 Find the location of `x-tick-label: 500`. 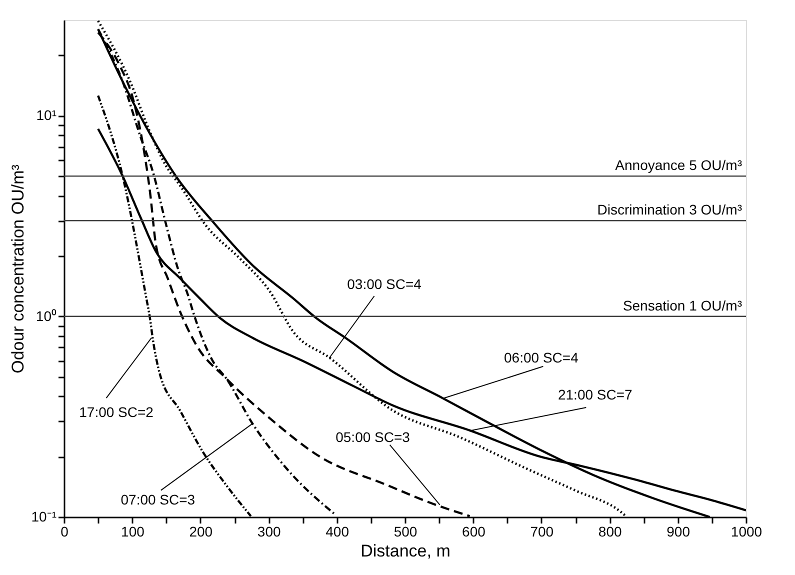

x-tick-label: 500 is located at coordinates (406, 532).